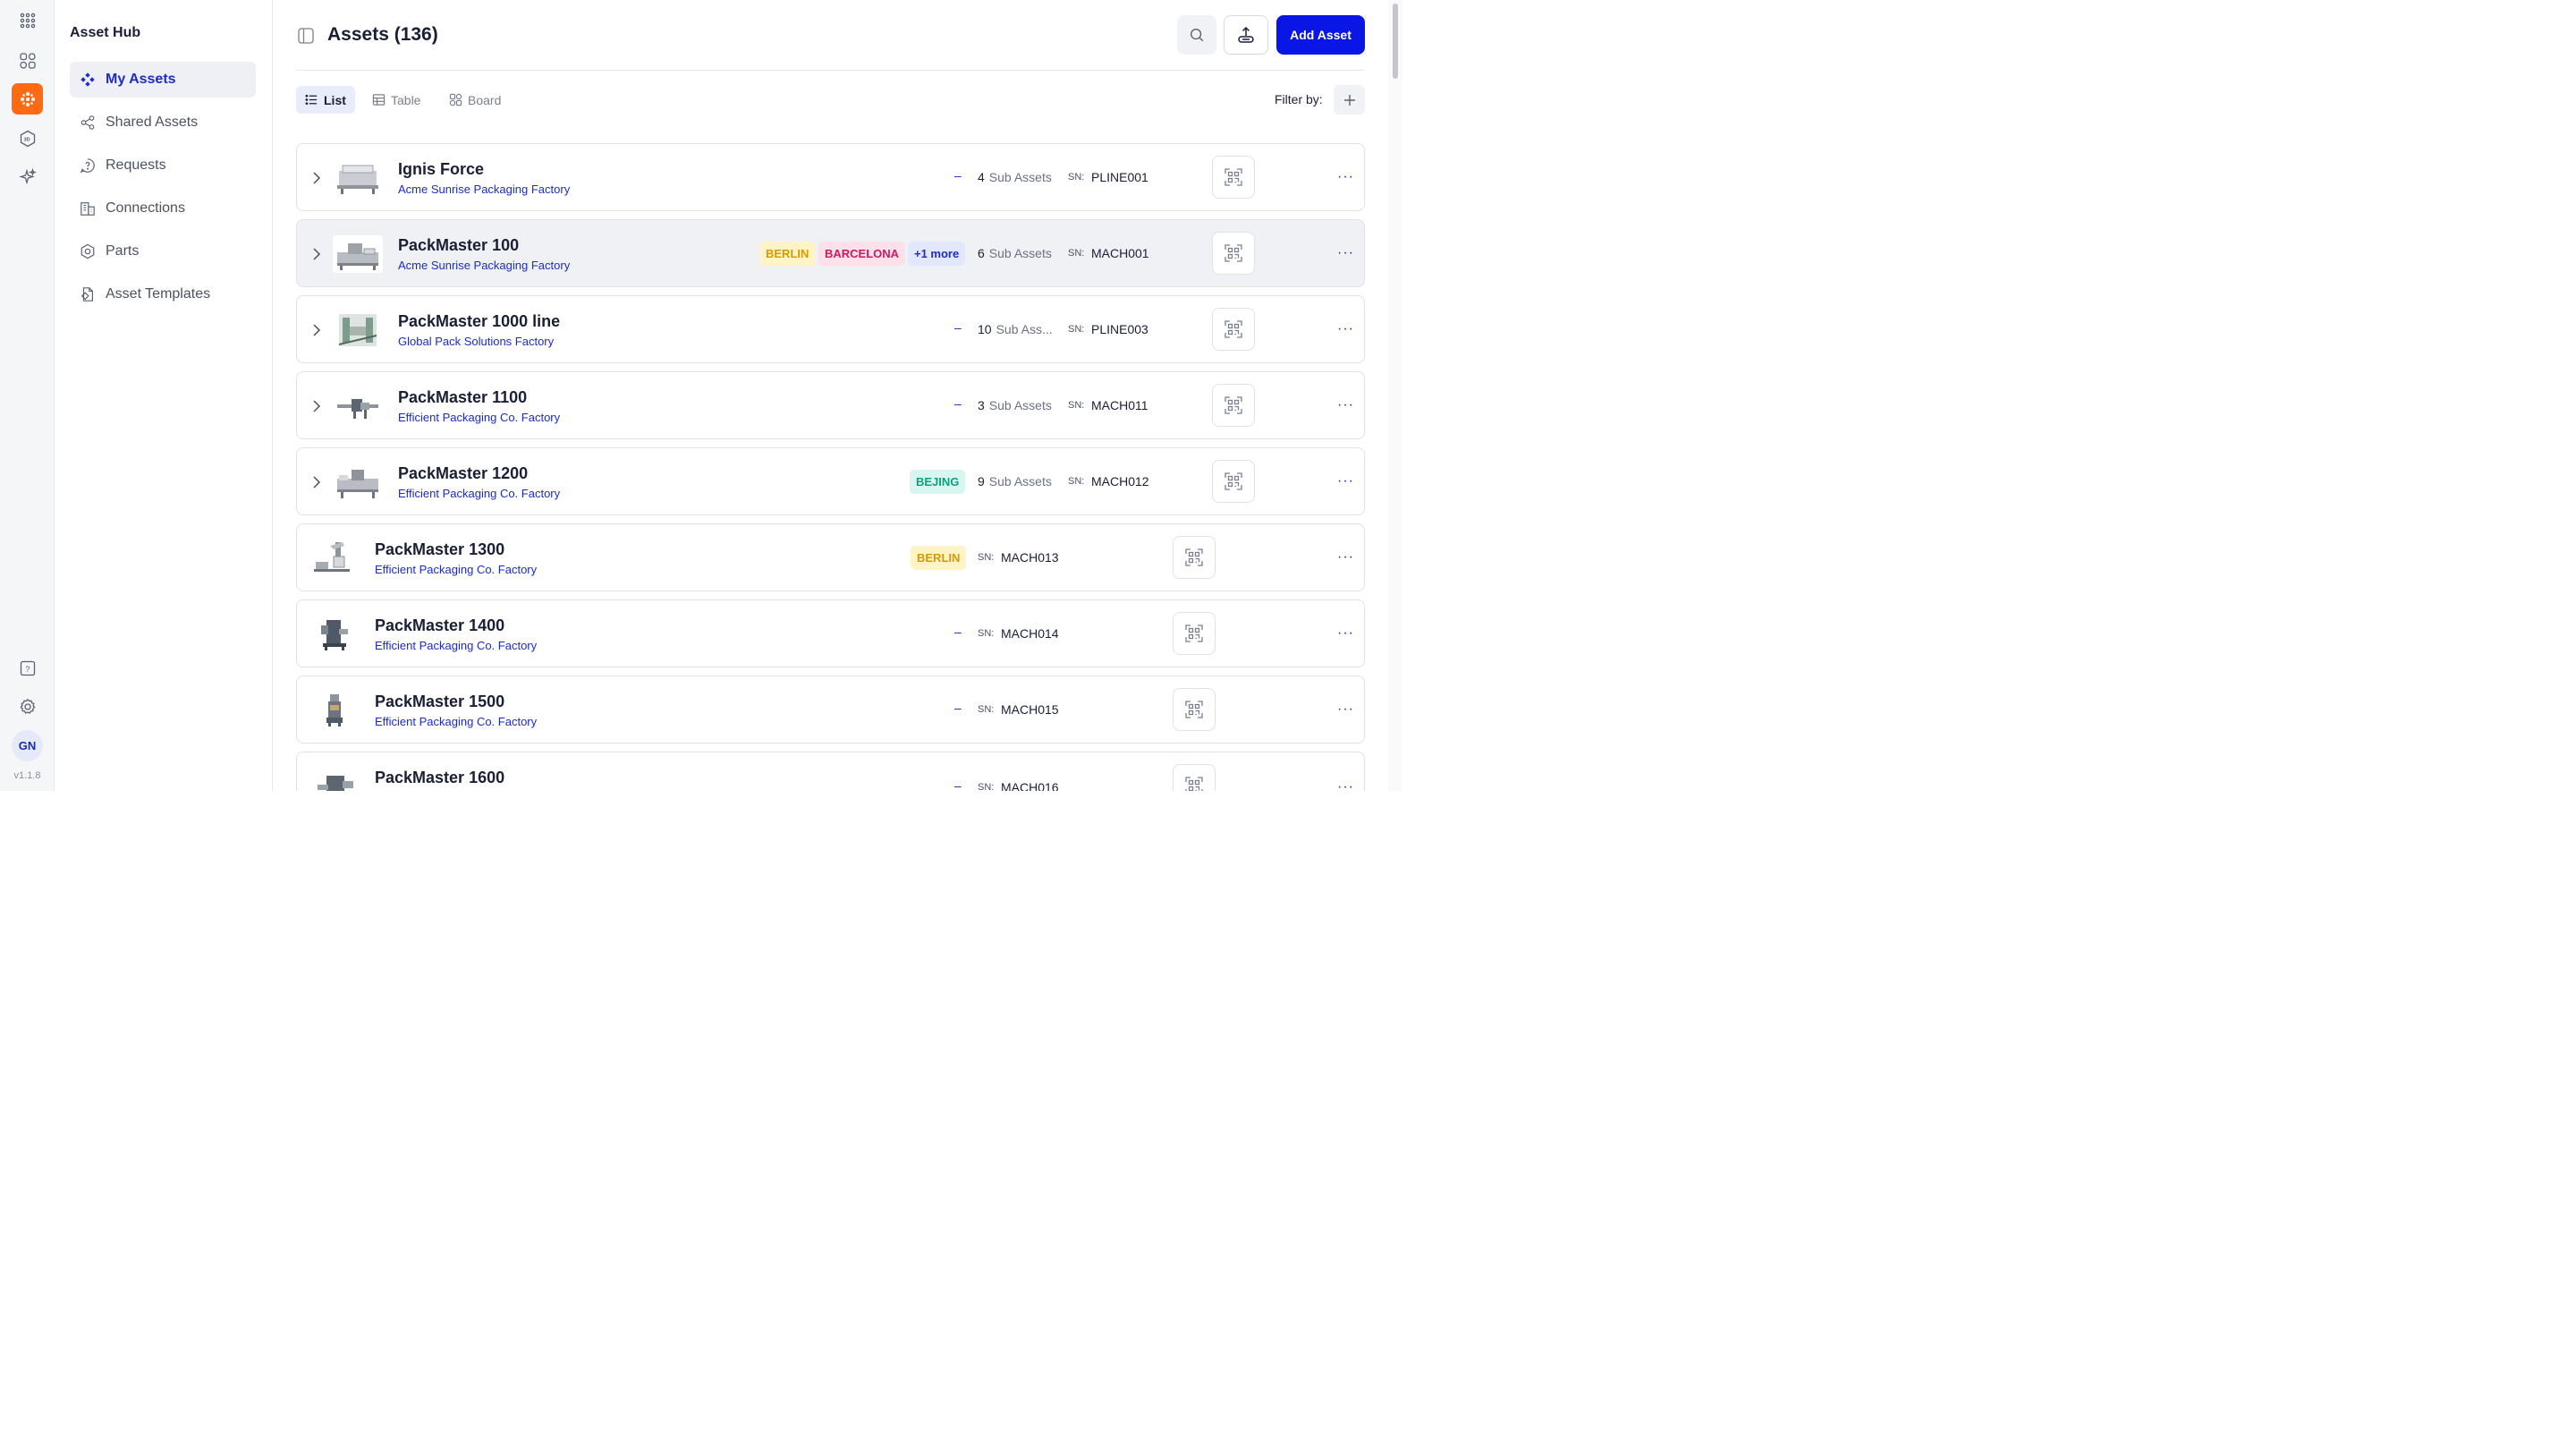  I want to click on machine-image, so click(334, 710).